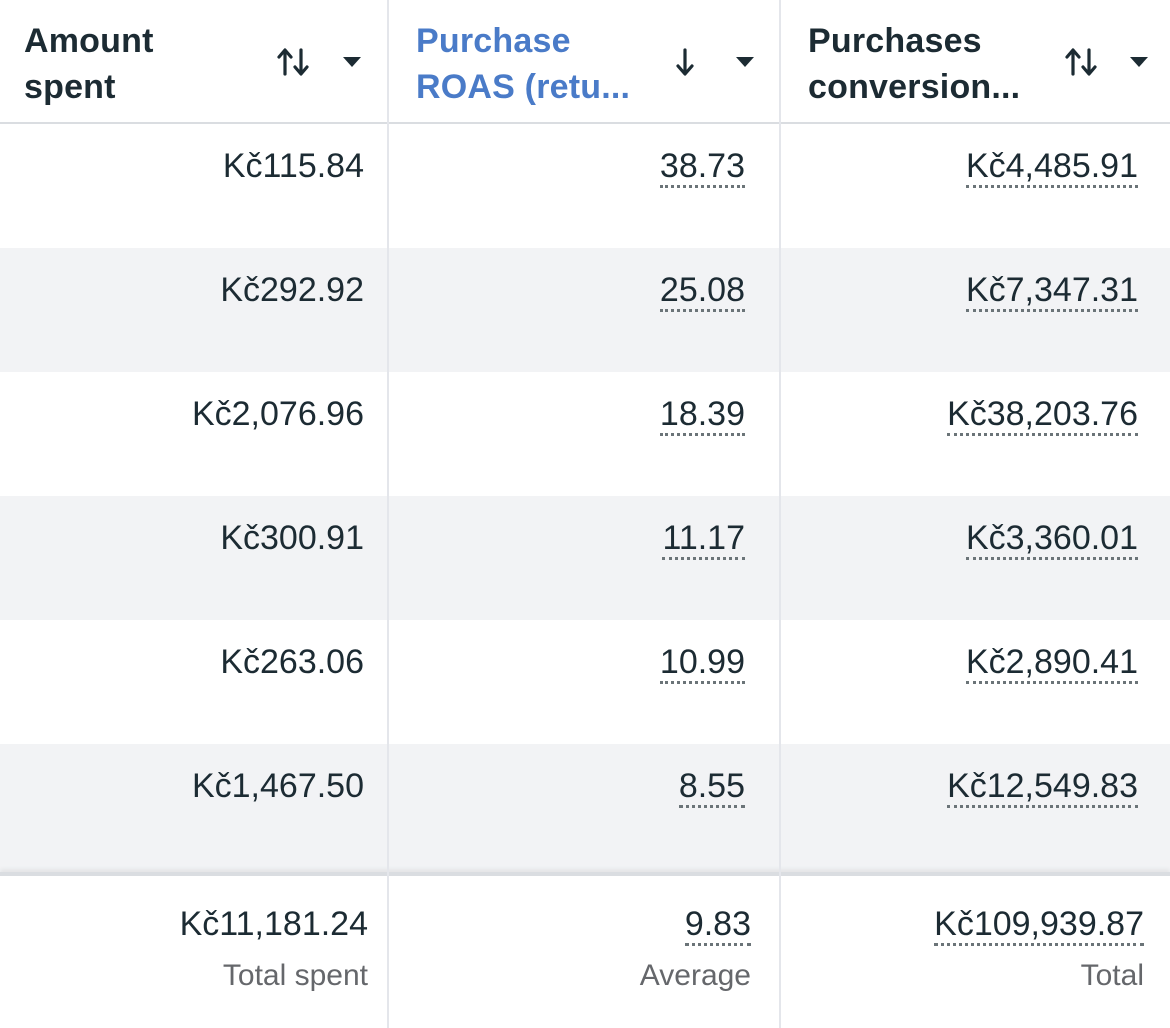  What do you see at coordinates (292, 538) in the screenshot?
I see `amount-spent-cell: Kč300.91` at bounding box center [292, 538].